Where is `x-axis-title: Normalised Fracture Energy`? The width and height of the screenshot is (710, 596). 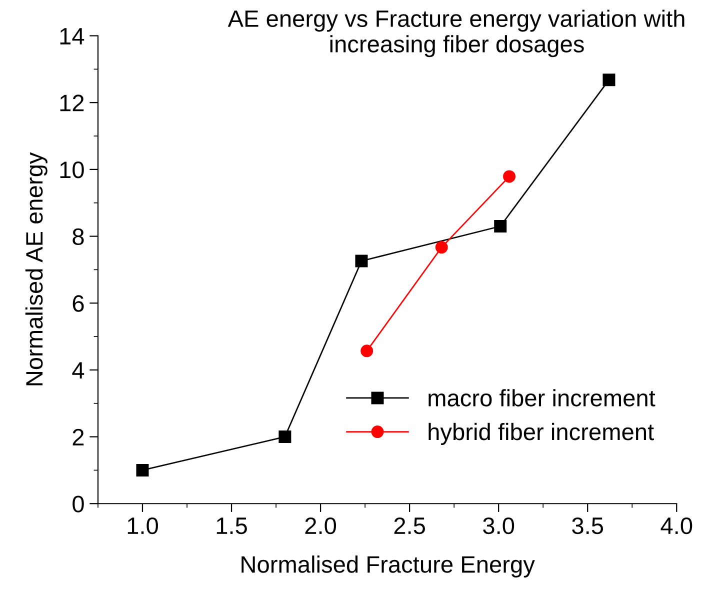 x-axis-title: Normalised Fracture Energy is located at coordinates (388, 566).